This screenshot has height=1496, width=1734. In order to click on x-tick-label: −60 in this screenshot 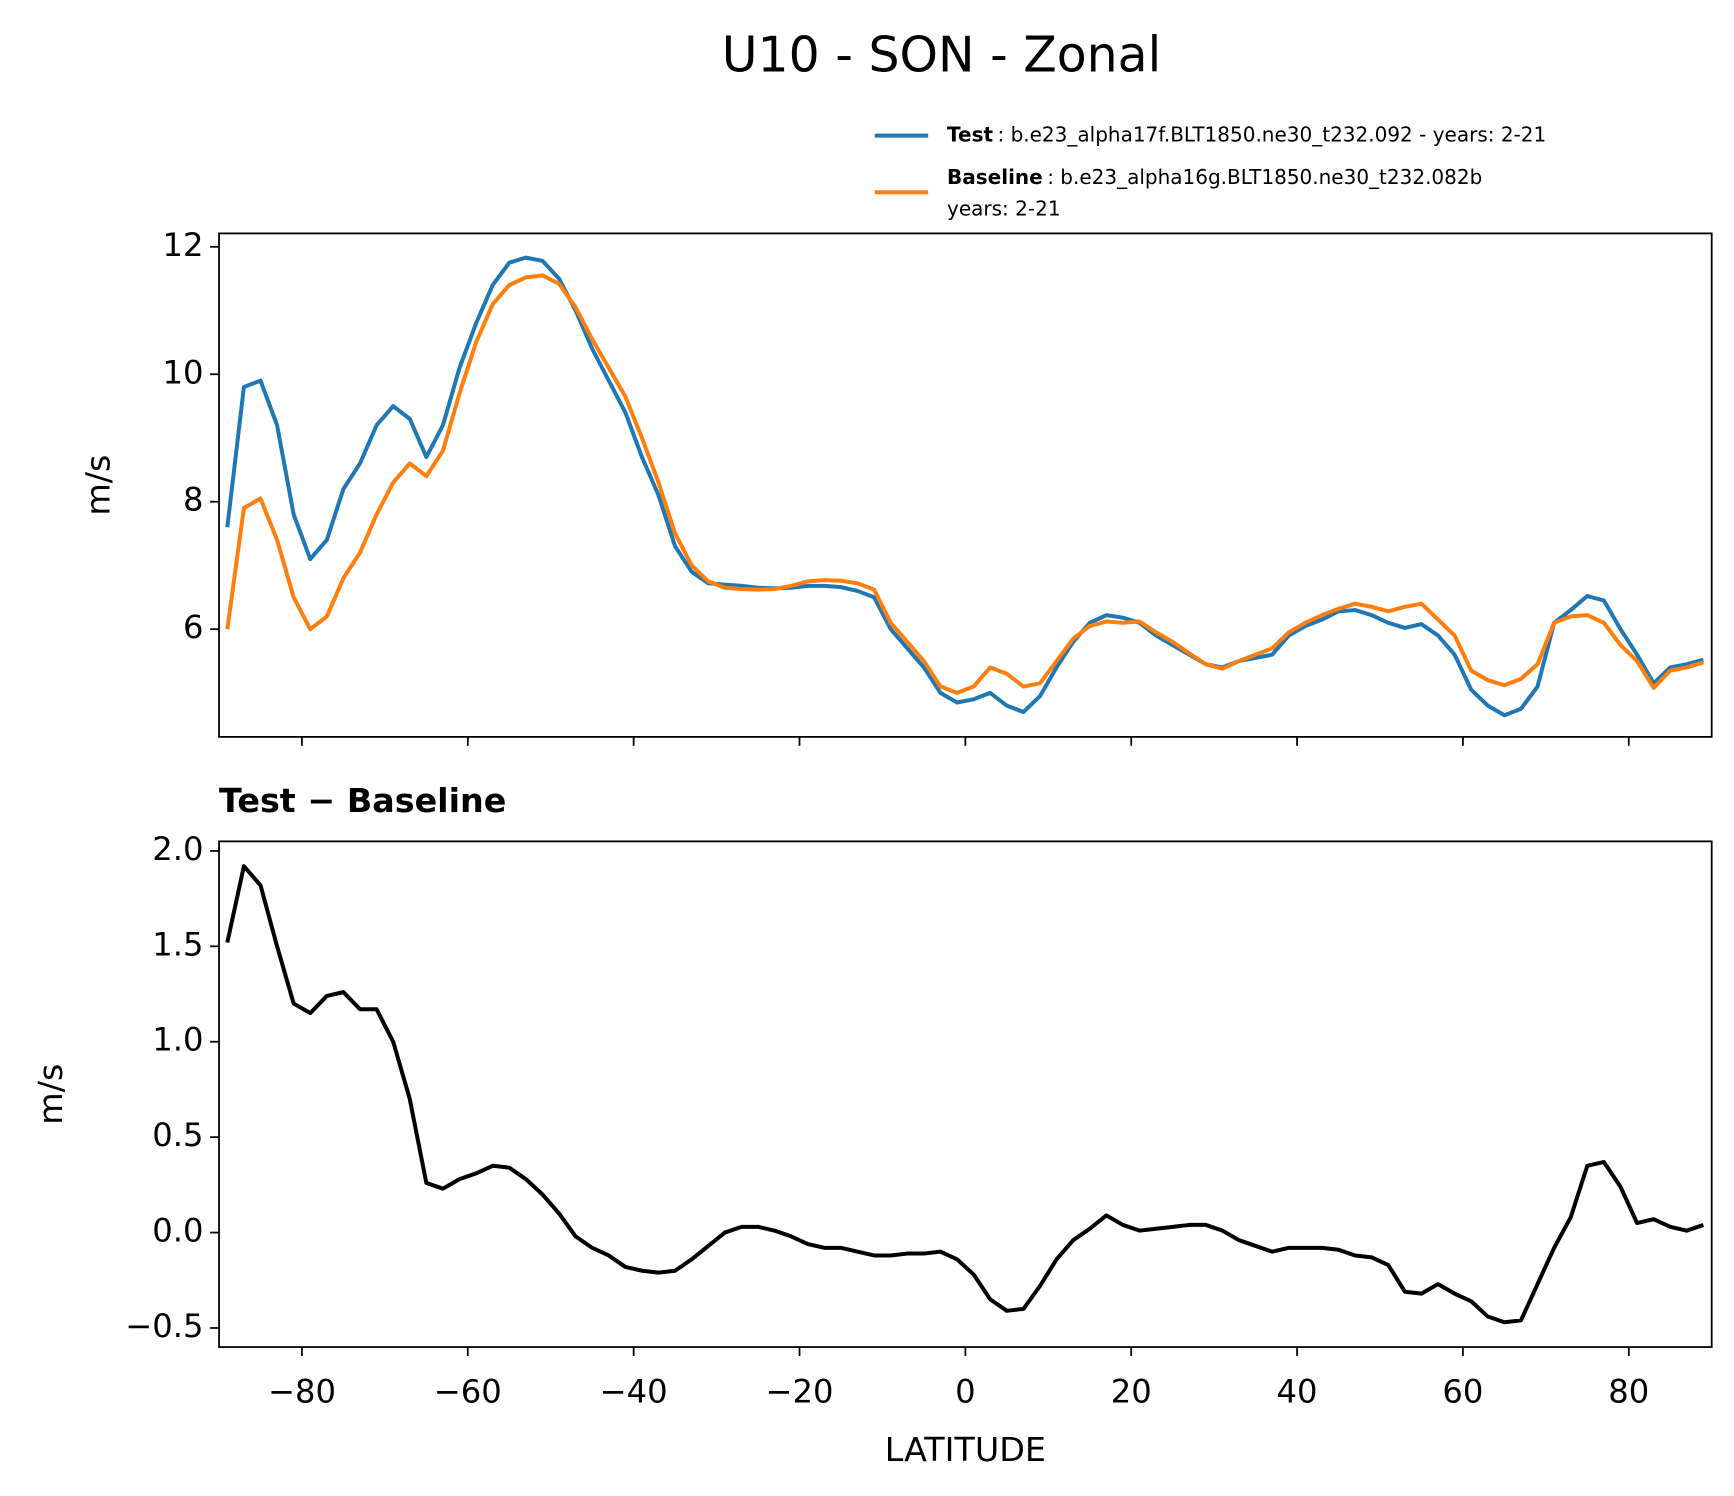, I will do `click(468, 1392)`.